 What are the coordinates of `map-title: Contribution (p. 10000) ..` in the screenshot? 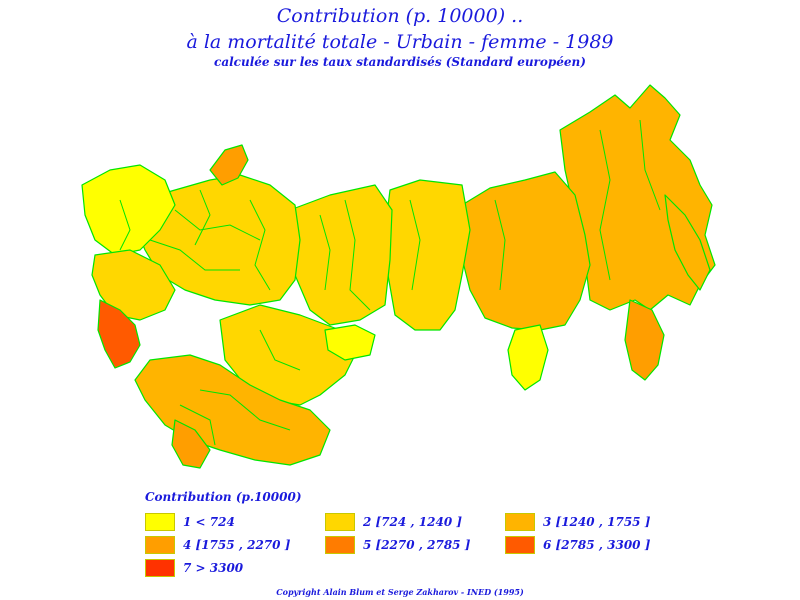 It's located at (400, 16).